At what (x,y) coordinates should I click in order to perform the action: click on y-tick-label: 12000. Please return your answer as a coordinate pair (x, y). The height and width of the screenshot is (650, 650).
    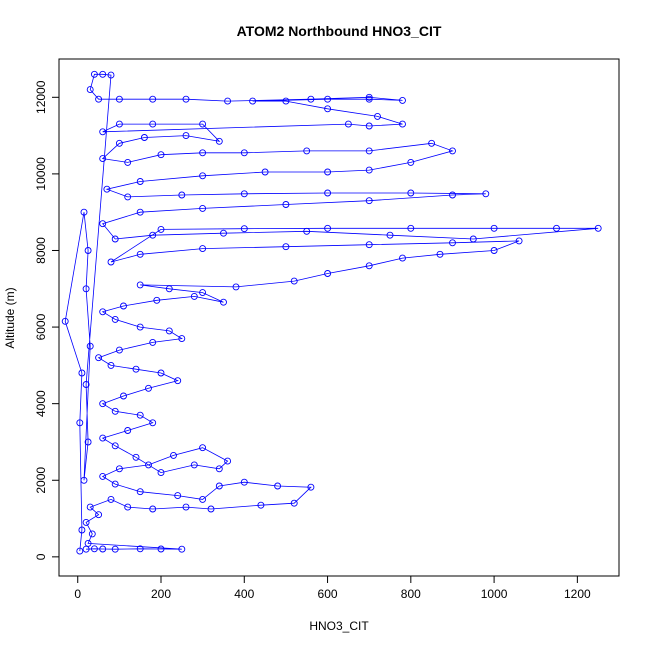
    Looking at the image, I should click on (41, 97).